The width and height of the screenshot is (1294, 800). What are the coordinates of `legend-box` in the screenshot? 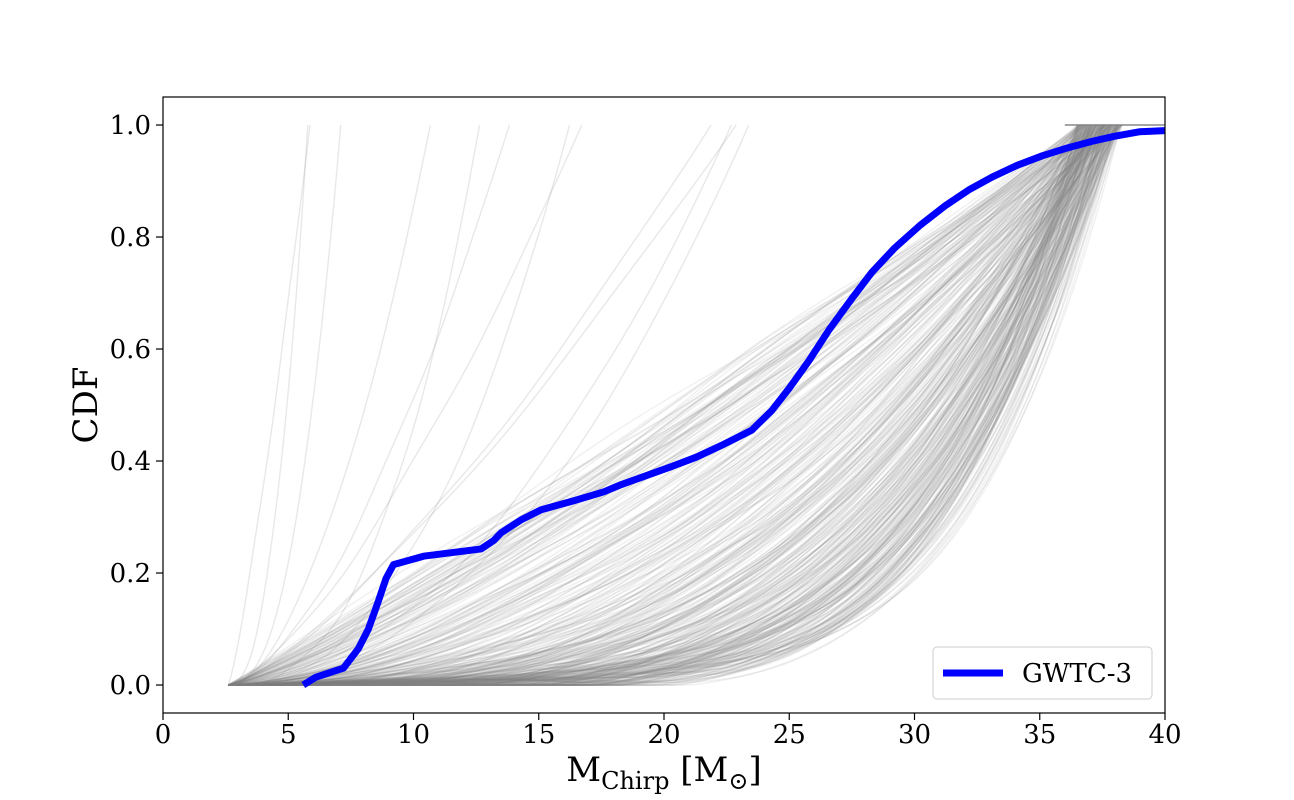 It's located at (1042, 673).